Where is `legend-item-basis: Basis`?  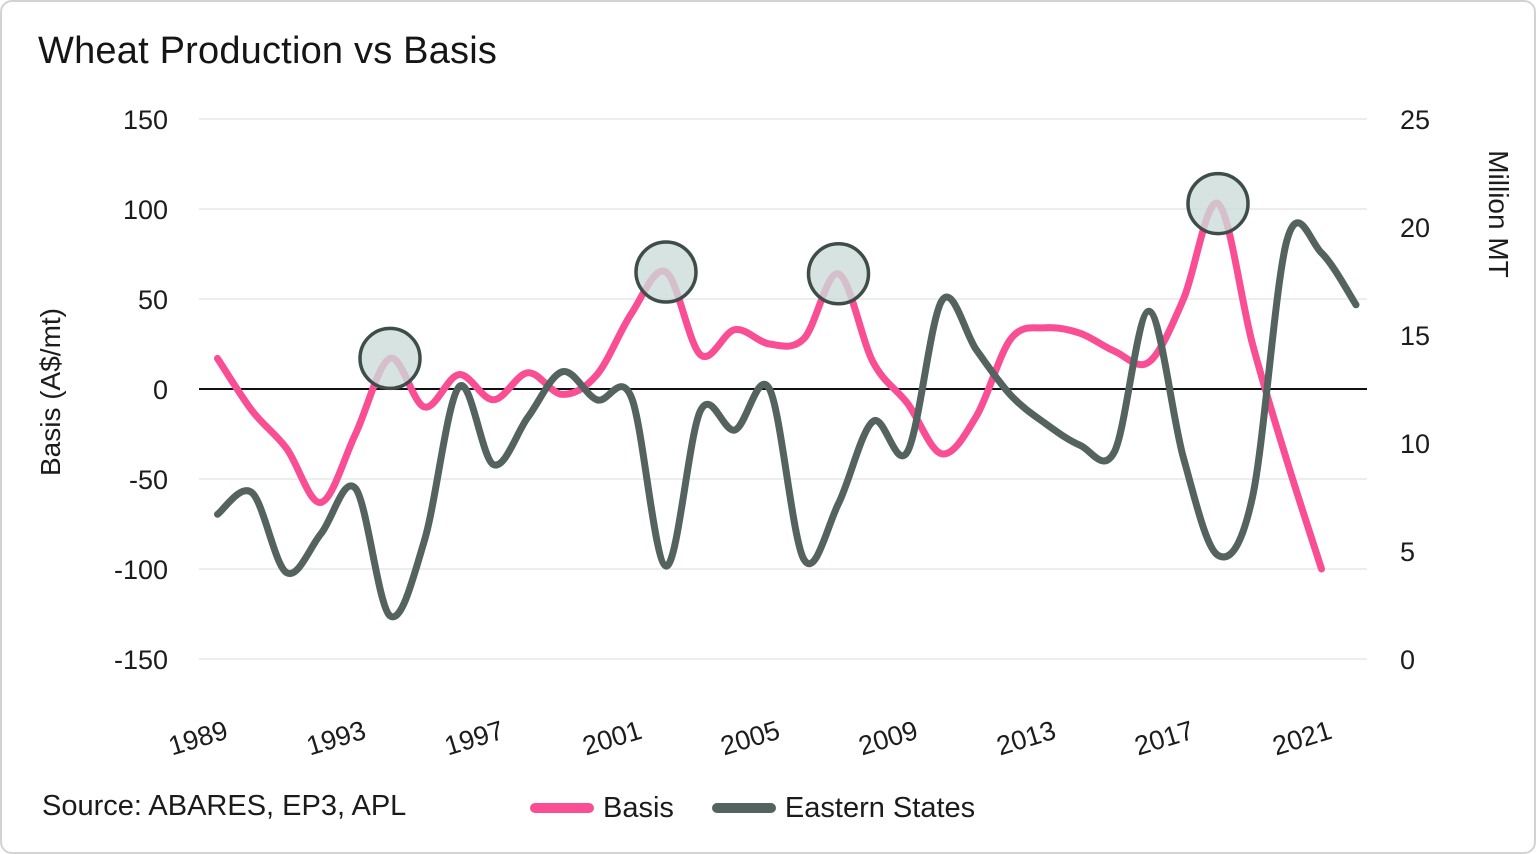
legend-item-basis: Basis is located at coordinates (602, 808).